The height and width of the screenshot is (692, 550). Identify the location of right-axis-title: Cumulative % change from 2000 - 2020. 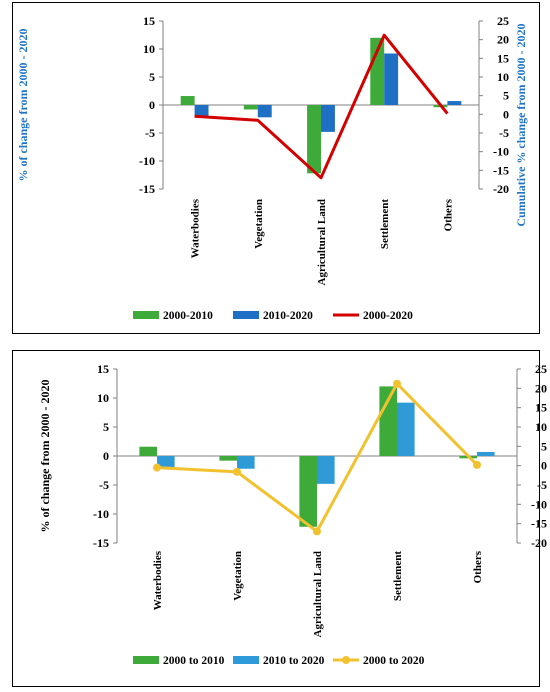
(521, 124).